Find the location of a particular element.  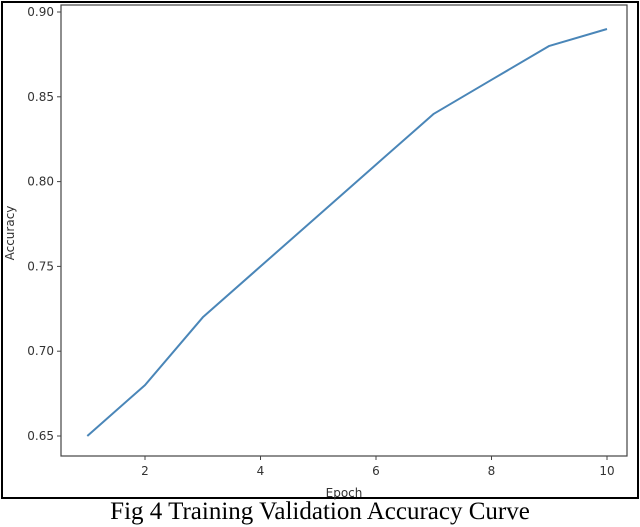

y-tick-label: 0.90 is located at coordinates (40, 12).